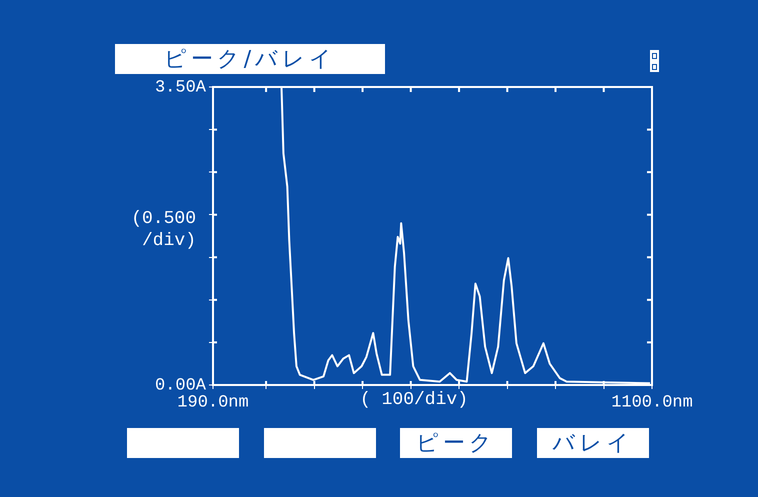  I want to click on text: バレイ, so click(593, 443).